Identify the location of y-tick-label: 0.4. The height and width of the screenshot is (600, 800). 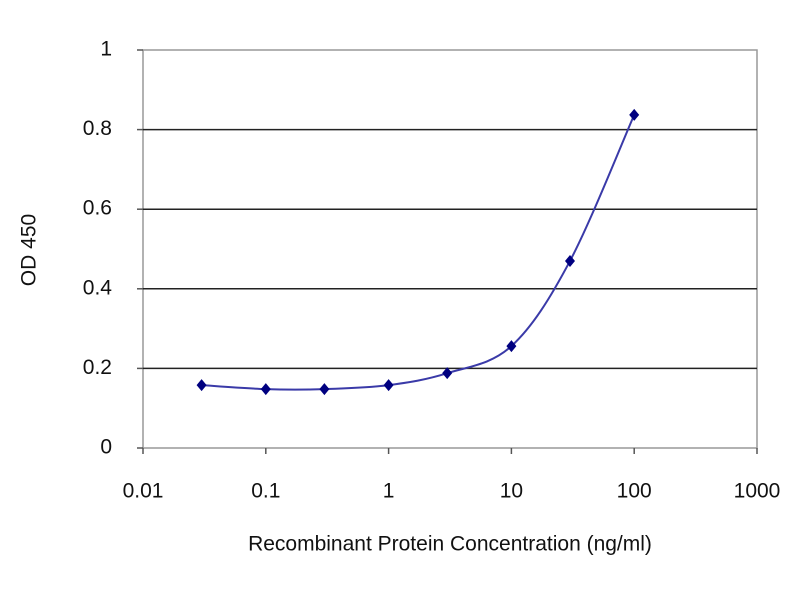
(98, 287).